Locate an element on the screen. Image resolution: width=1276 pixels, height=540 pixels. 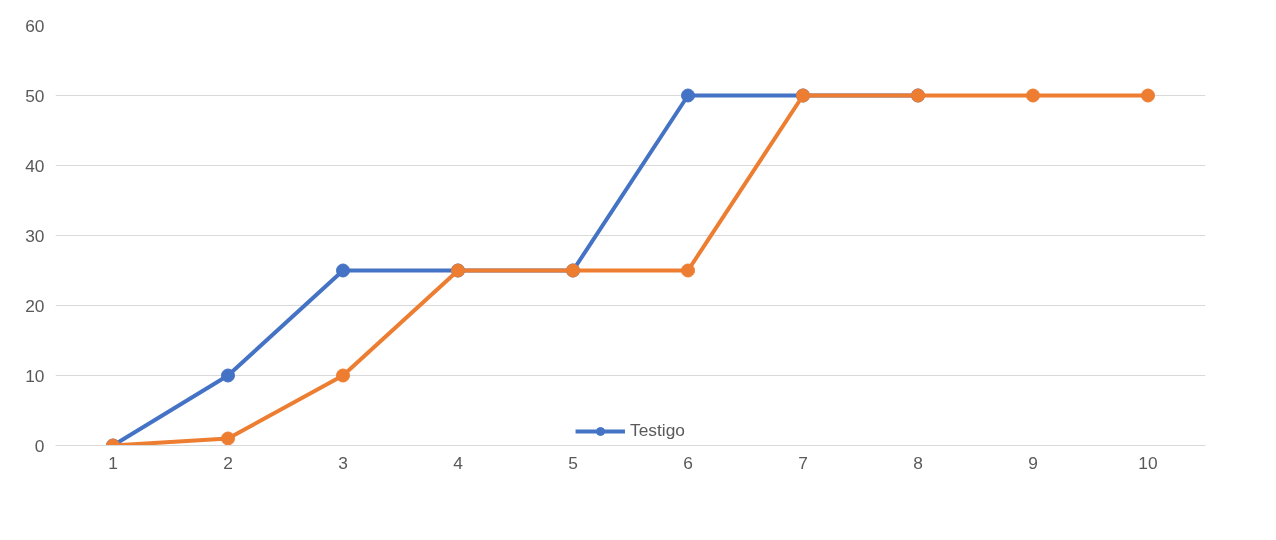
y-tick-label: 40 is located at coordinates (35, 165).